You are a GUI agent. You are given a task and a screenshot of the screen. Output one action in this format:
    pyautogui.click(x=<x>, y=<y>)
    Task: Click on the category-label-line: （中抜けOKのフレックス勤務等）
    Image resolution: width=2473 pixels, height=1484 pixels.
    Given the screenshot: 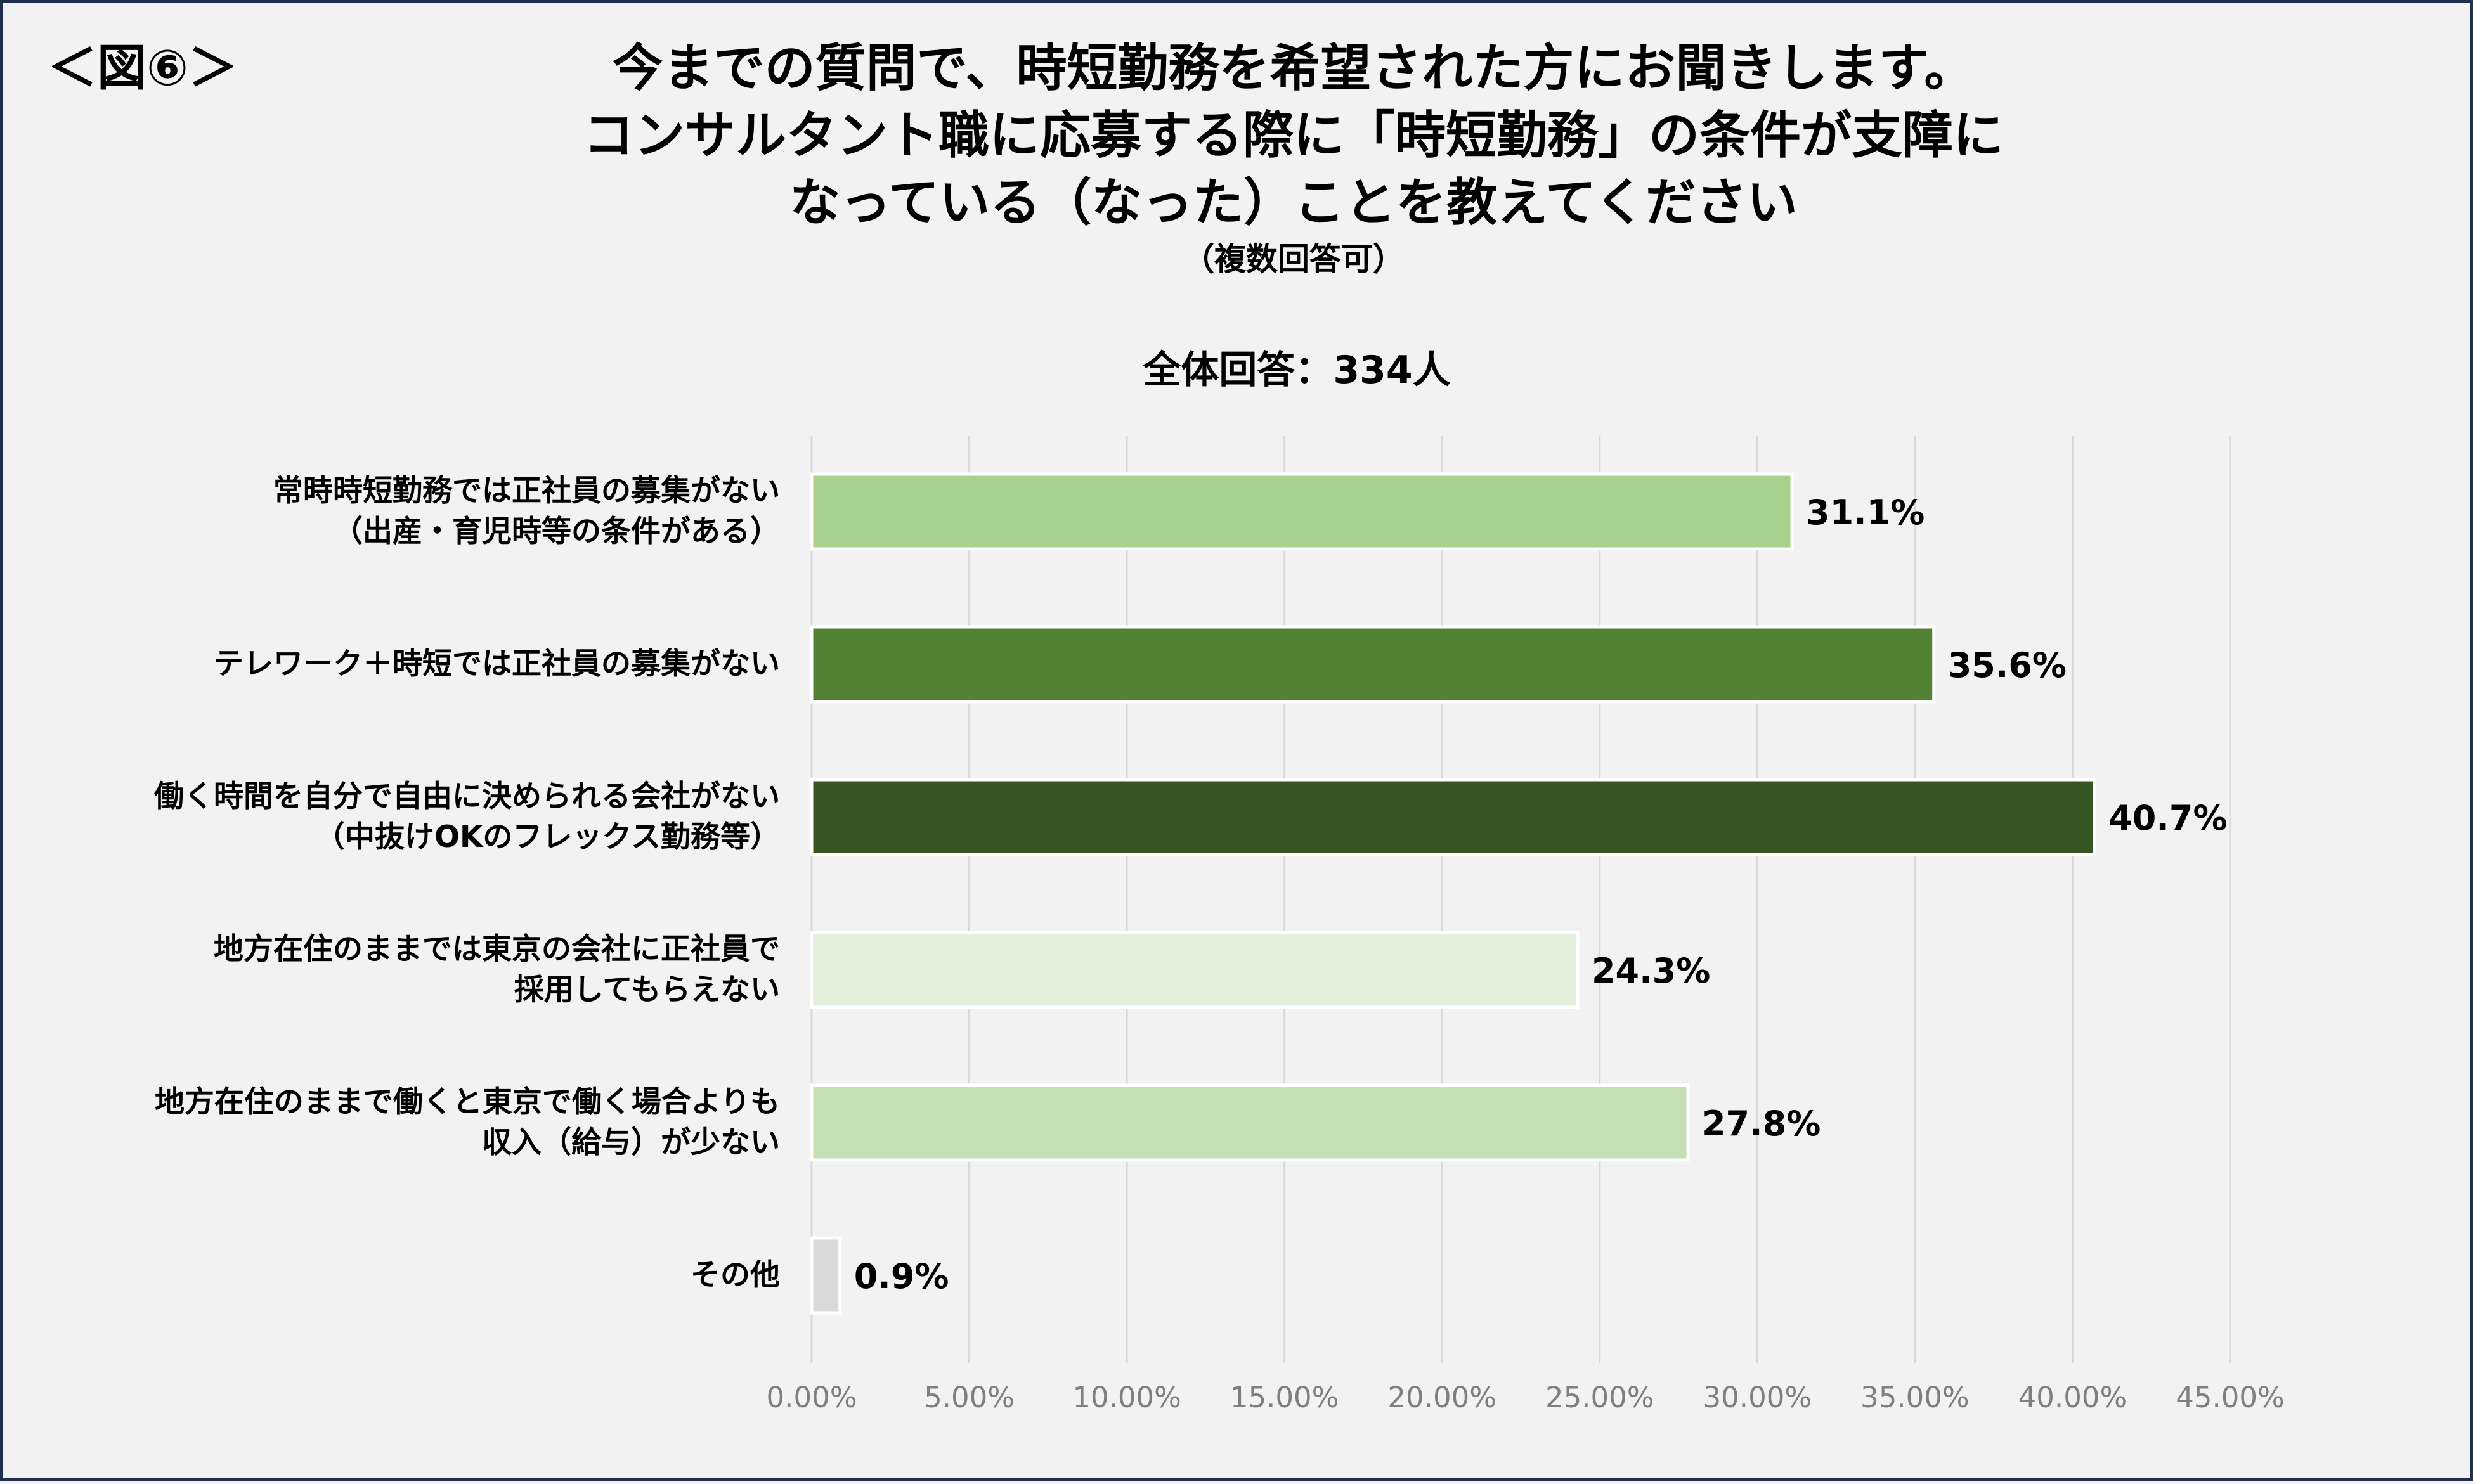 What is the action you would take?
    pyautogui.click(x=547, y=837)
    